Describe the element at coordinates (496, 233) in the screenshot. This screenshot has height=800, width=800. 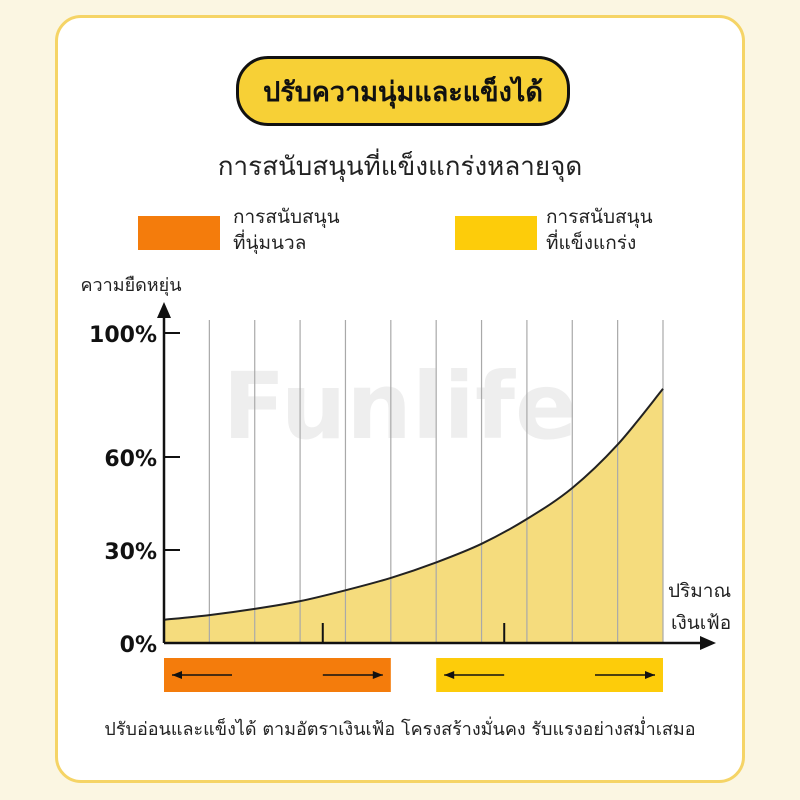
I see `legend-swatch-firm` at that location.